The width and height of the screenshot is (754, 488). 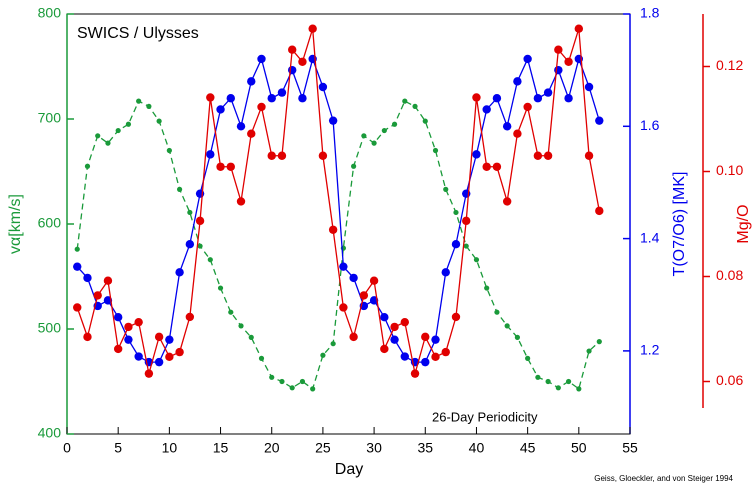 What do you see at coordinates (579, 448) in the screenshot?
I see `x-tick-label: 50` at bounding box center [579, 448].